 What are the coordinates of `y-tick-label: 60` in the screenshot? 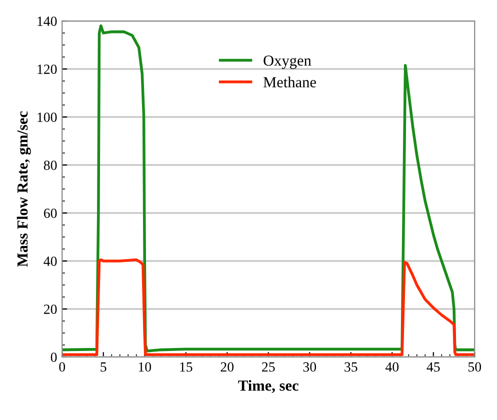 It's located at (50, 213).